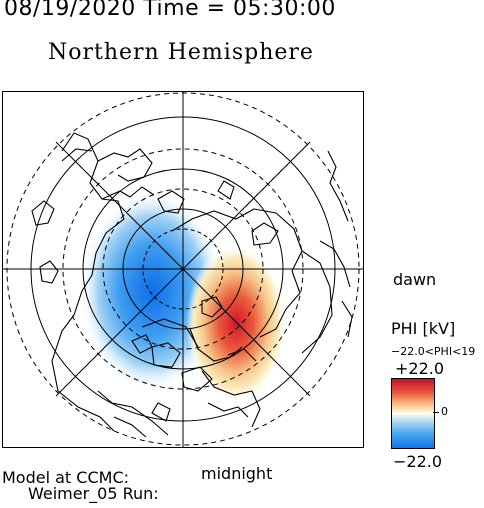  I want to click on colorbar-min: −22.0, so click(418, 461).